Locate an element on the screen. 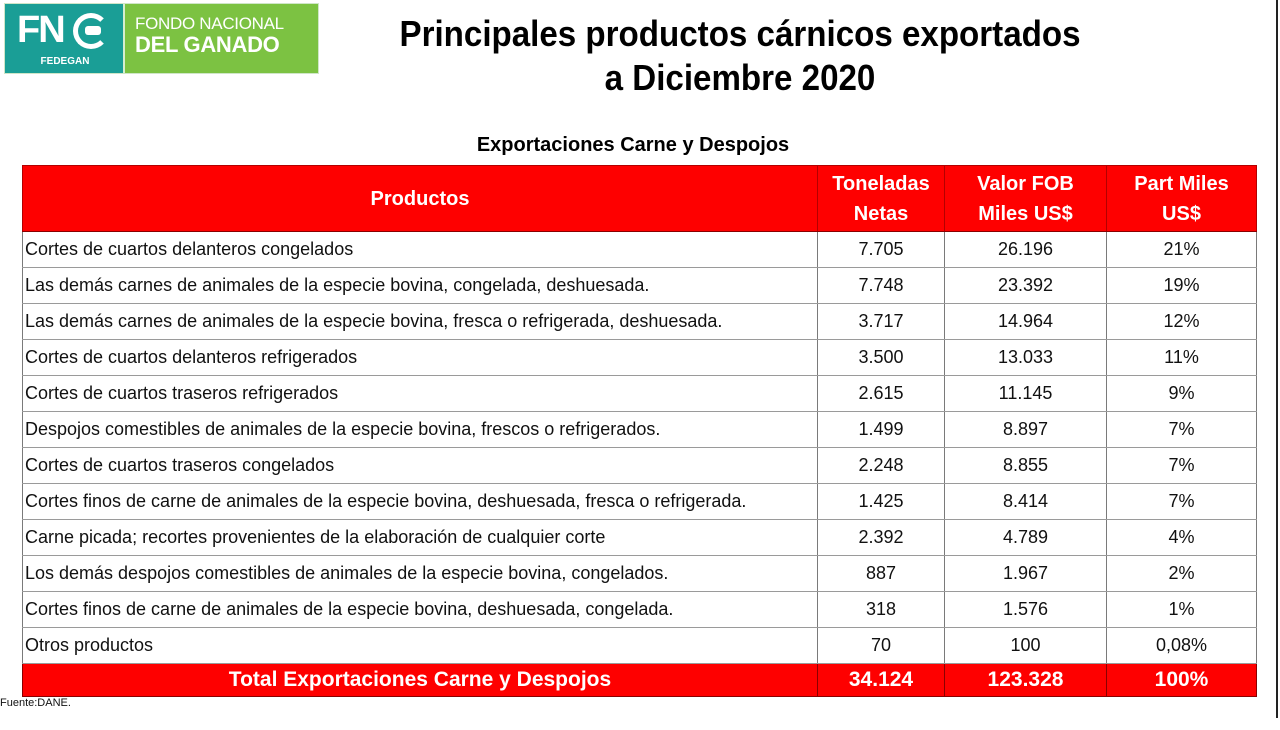 This screenshot has height=730, width=1280. cell-toneladas: 318 is located at coordinates (881, 609).